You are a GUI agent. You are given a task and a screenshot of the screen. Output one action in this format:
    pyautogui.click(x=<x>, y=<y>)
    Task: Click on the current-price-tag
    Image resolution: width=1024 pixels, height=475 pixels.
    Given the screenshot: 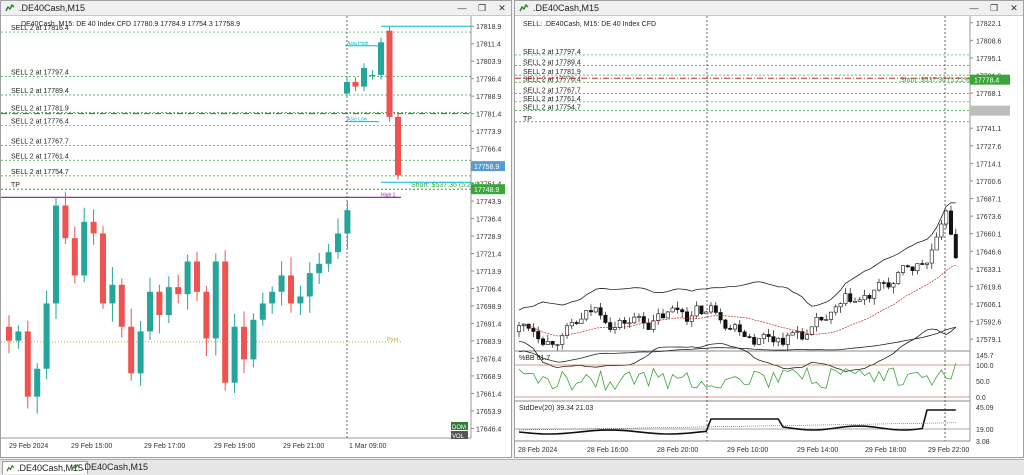 What is the action you would take?
    pyautogui.click(x=990, y=79)
    